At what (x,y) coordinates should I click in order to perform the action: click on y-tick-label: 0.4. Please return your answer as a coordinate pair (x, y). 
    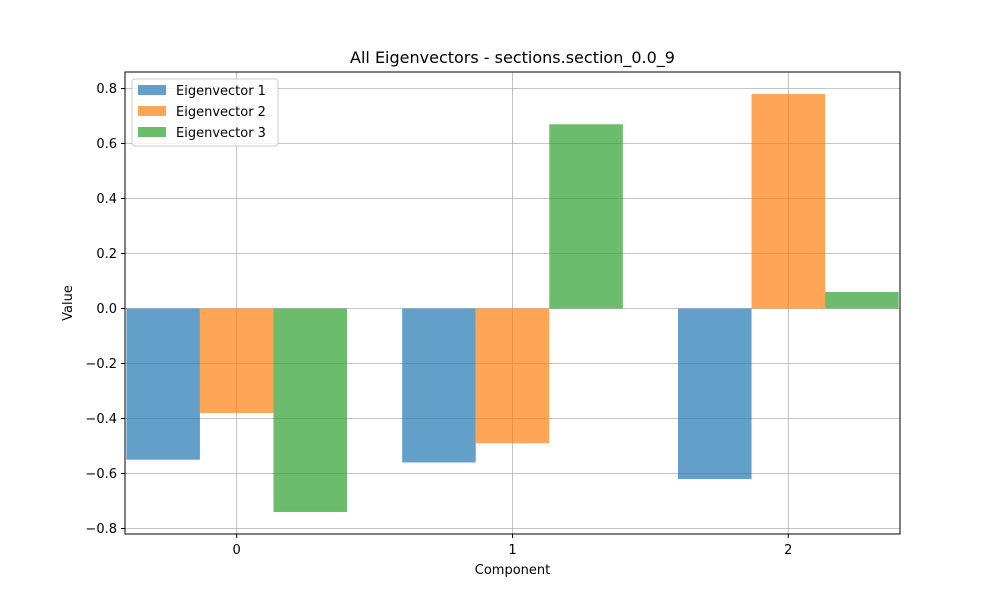
    Looking at the image, I should click on (106, 199).